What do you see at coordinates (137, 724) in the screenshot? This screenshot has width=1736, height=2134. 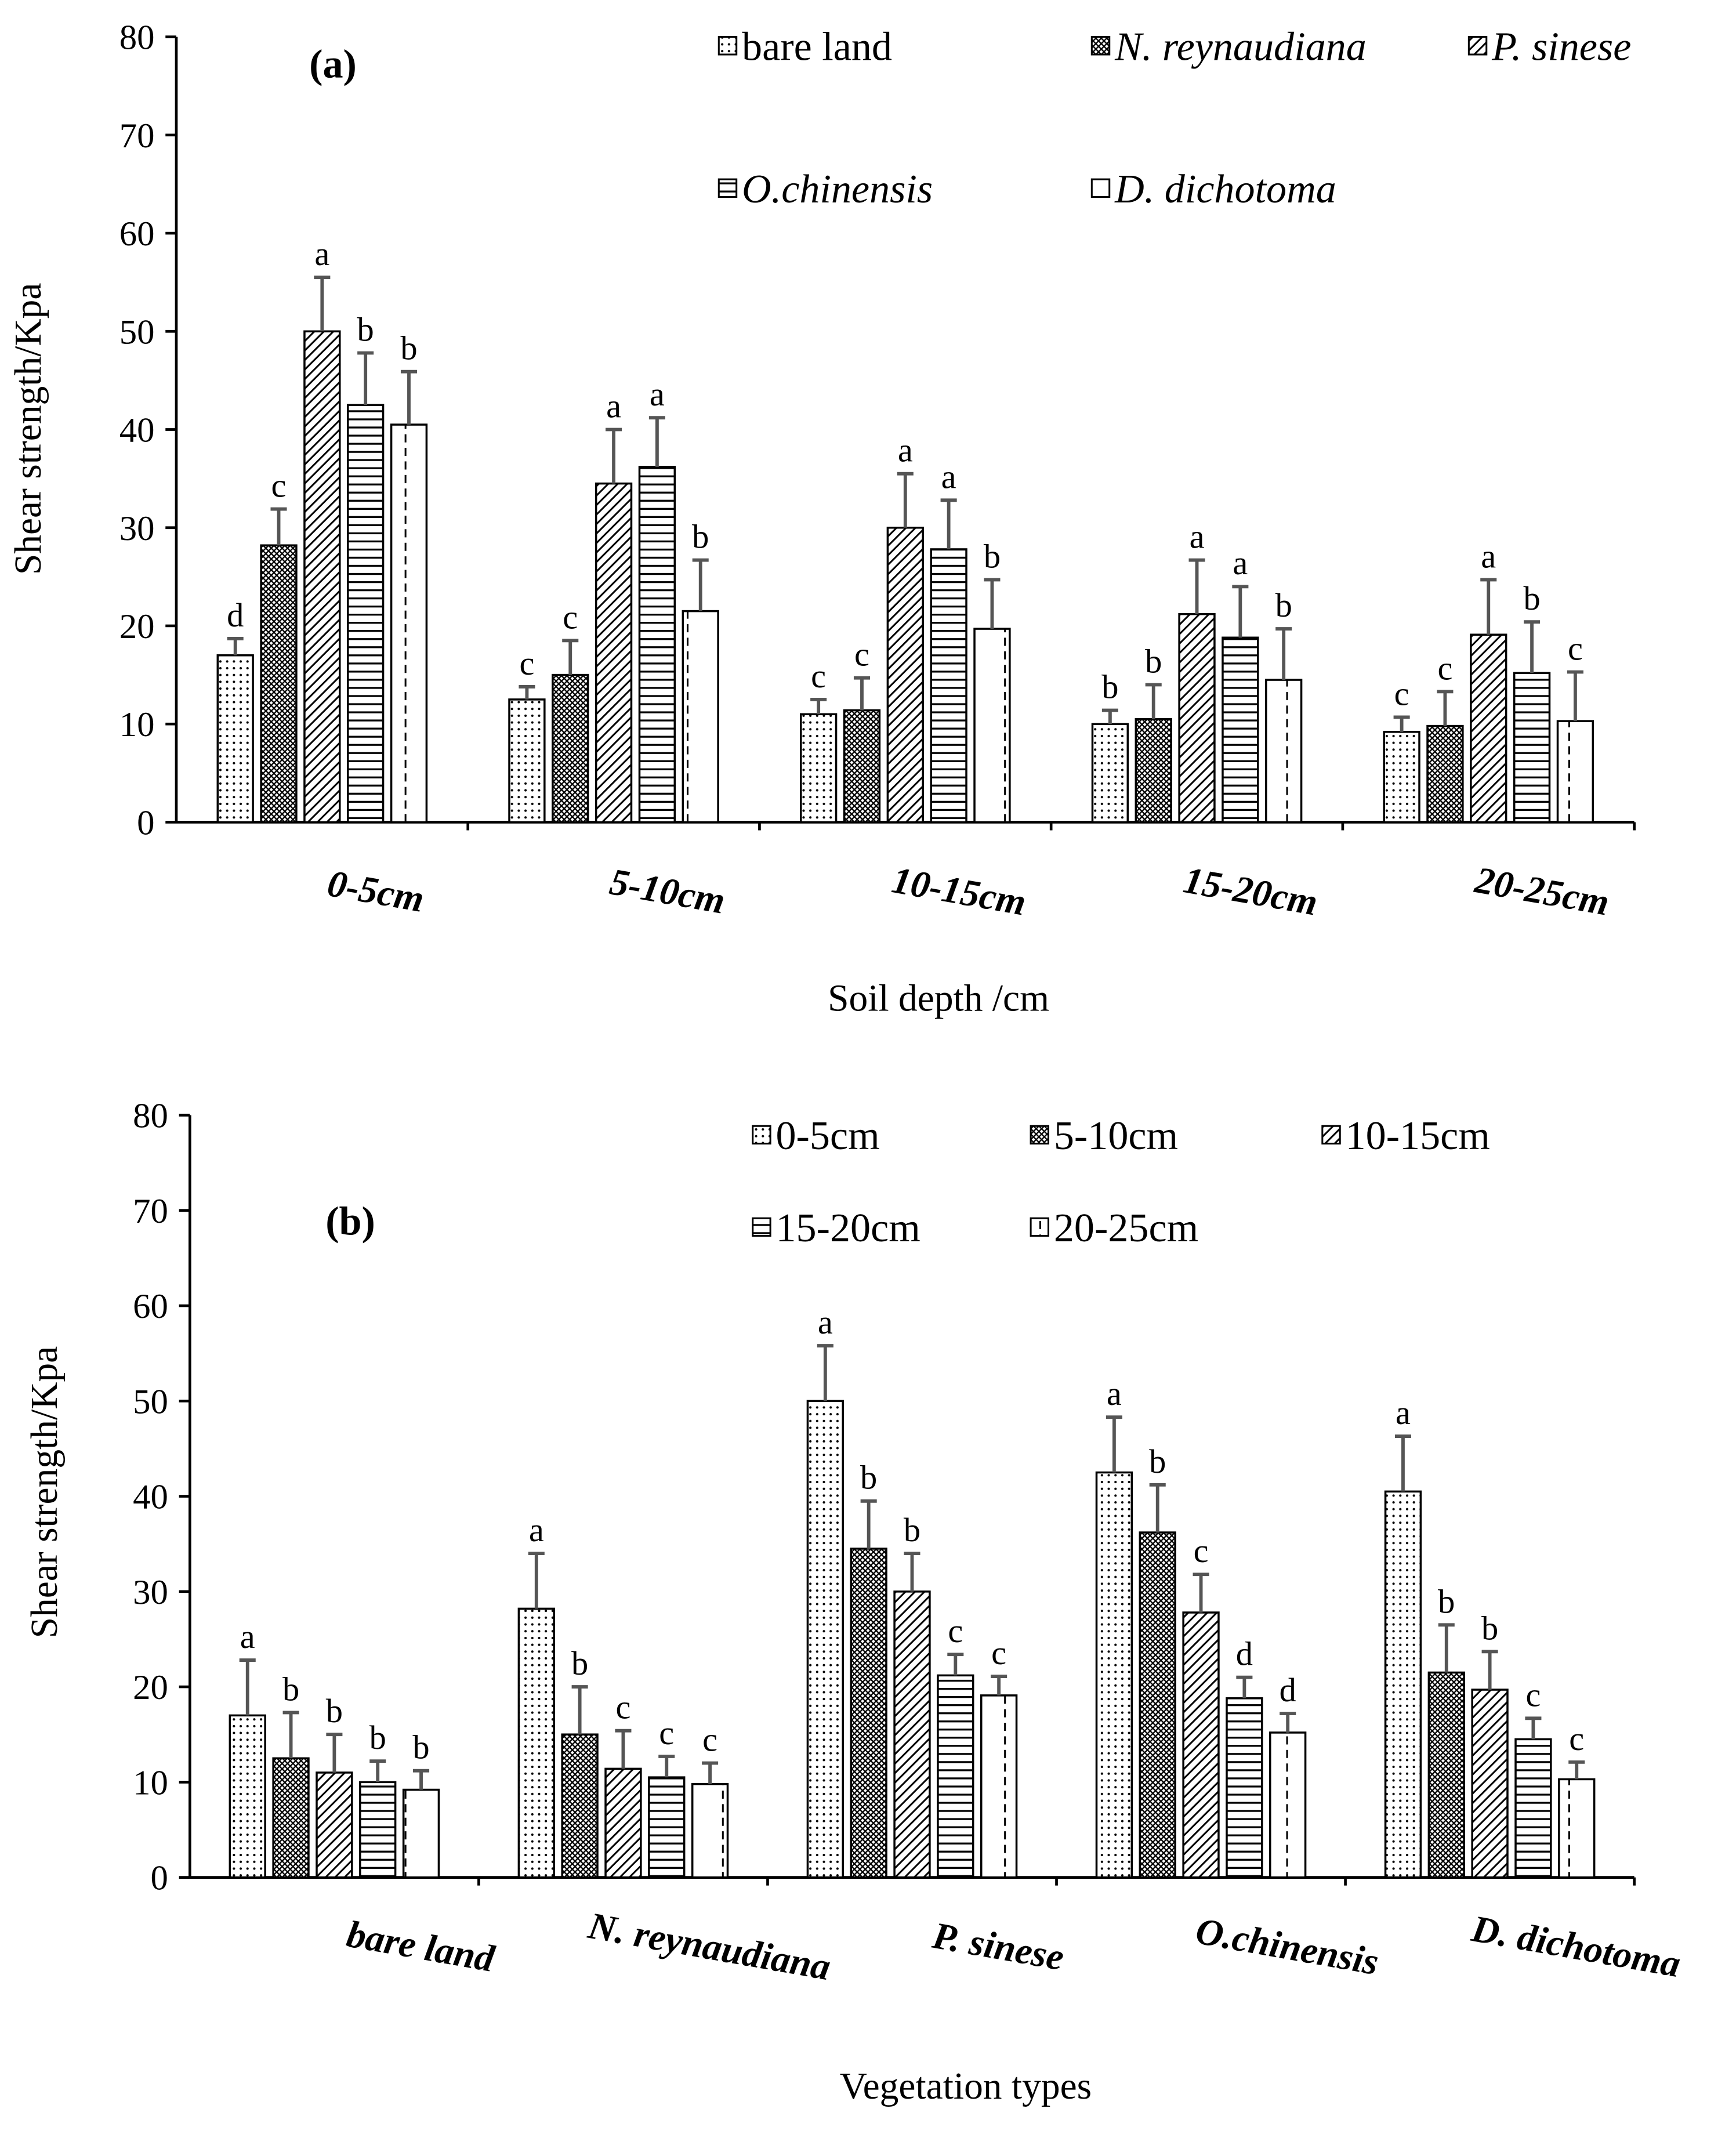 I see `y-tick-label: 10` at bounding box center [137, 724].